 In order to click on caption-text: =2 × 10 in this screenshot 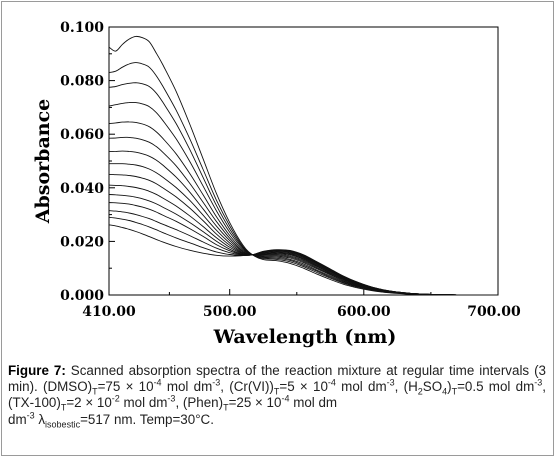, I will do `click(89, 403)`.